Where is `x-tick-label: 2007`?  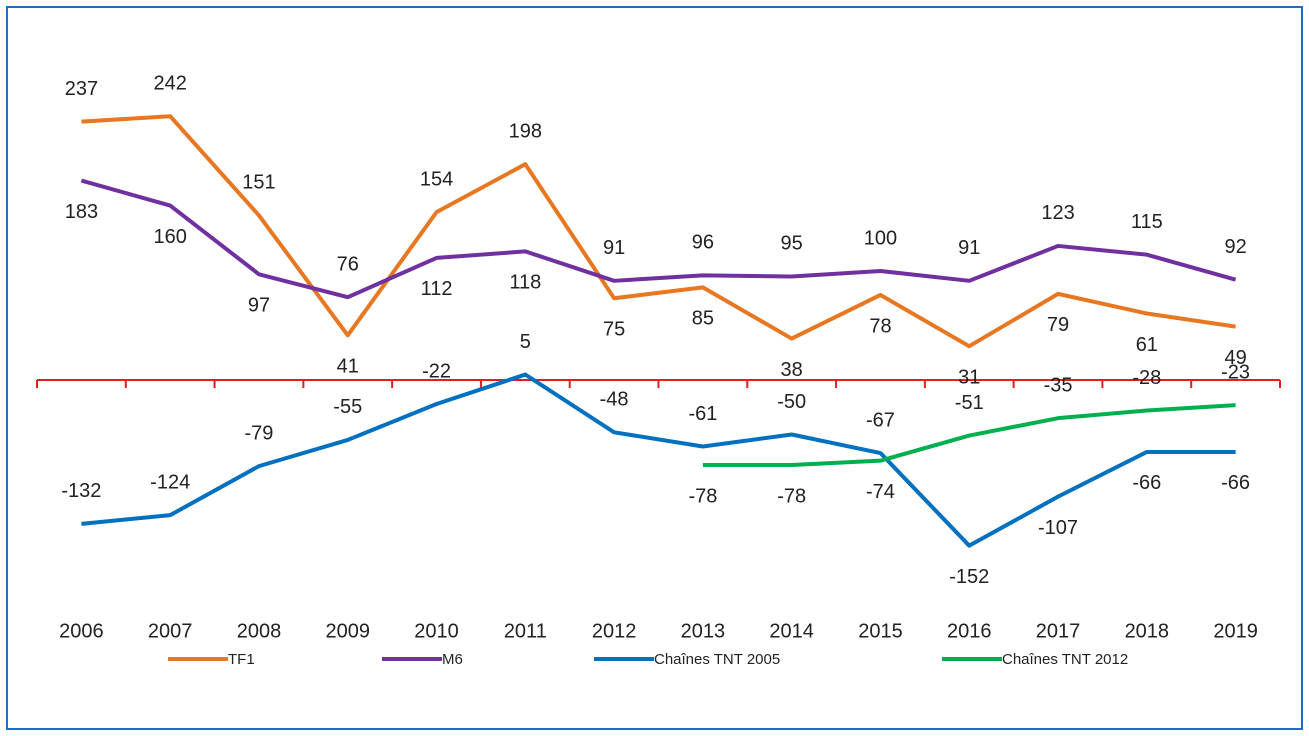
x-tick-label: 2007 is located at coordinates (170, 631).